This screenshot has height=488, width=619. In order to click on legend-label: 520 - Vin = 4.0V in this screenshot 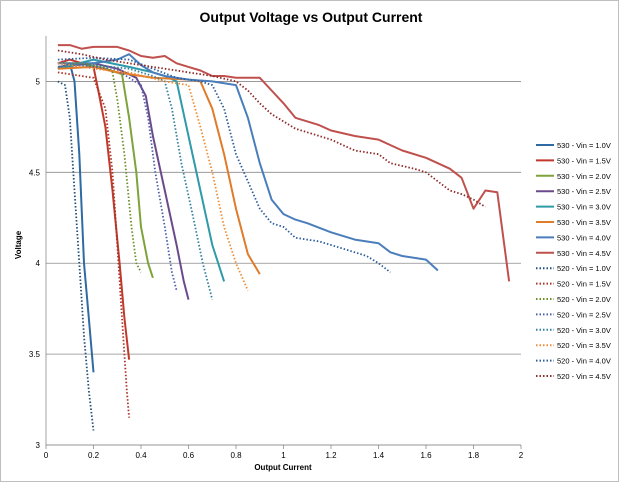, I will do `click(584, 361)`.